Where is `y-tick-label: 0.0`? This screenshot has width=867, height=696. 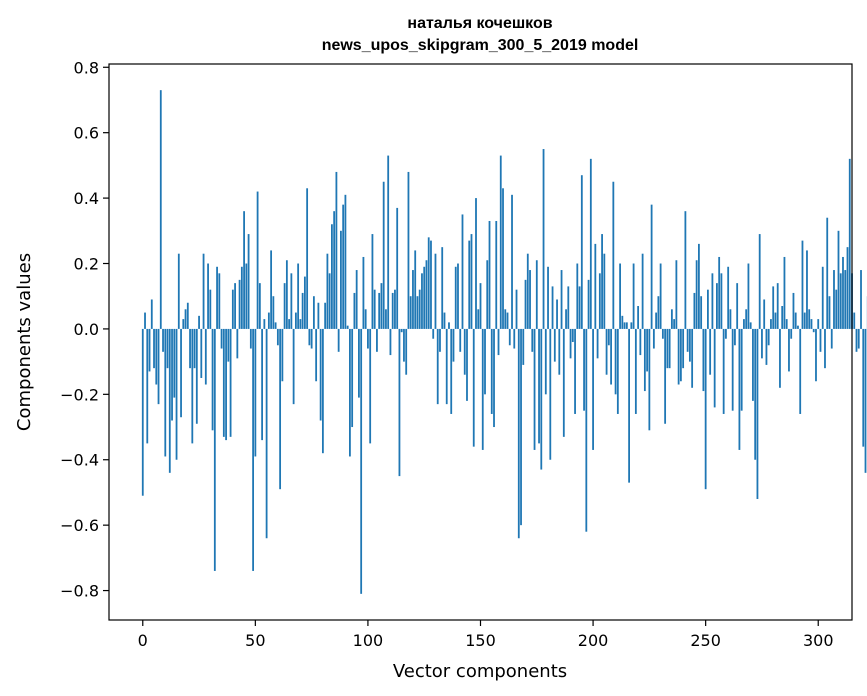 y-tick-label: 0.0 is located at coordinates (86, 329).